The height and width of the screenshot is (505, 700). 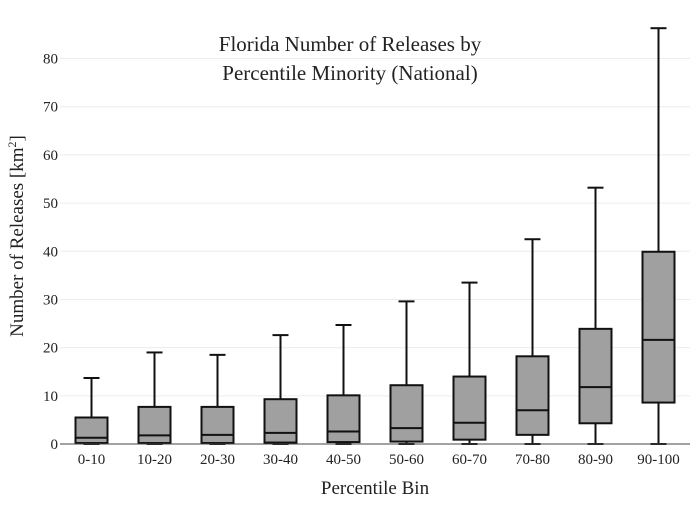 What do you see at coordinates (406, 460) in the screenshot?
I see `x-tick-label-50-60: 50-60` at bounding box center [406, 460].